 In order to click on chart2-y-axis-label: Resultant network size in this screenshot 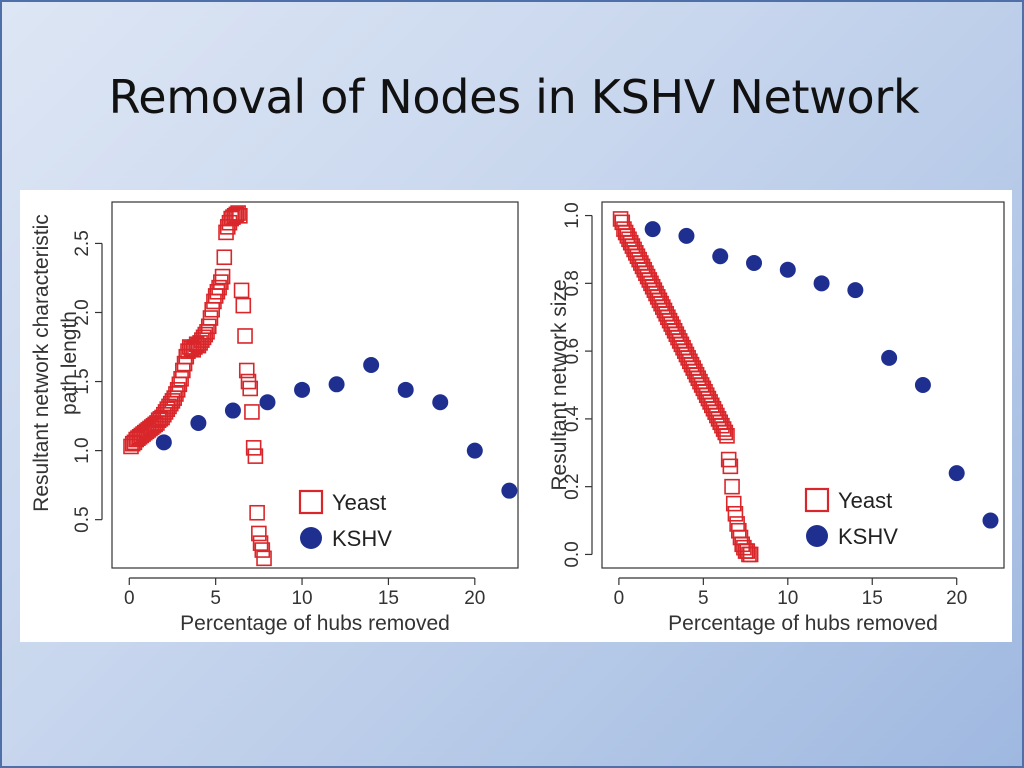, I will do `click(559, 384)`.